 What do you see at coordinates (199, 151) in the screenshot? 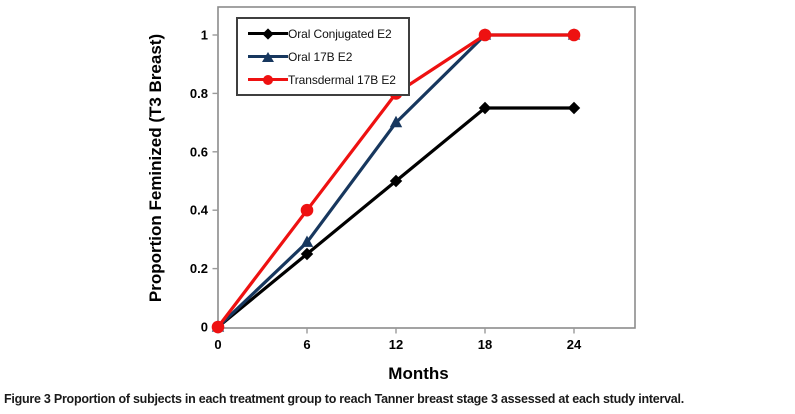
I see `y-tick-label: 0.6` at bounding box center [199, 151].